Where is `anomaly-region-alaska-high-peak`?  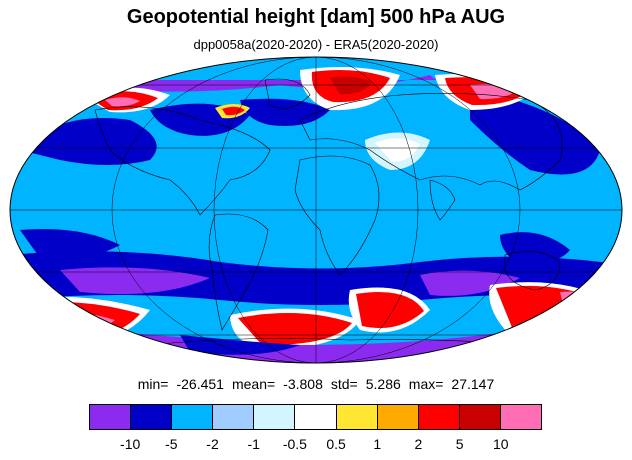 anomaly-region-alaska-high-peak is located at coordinates (122, 102).